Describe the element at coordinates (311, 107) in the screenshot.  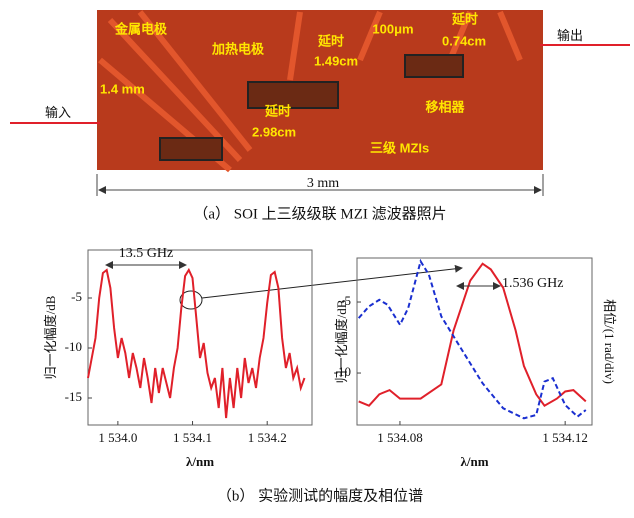
I see `chip-devices` at that location.